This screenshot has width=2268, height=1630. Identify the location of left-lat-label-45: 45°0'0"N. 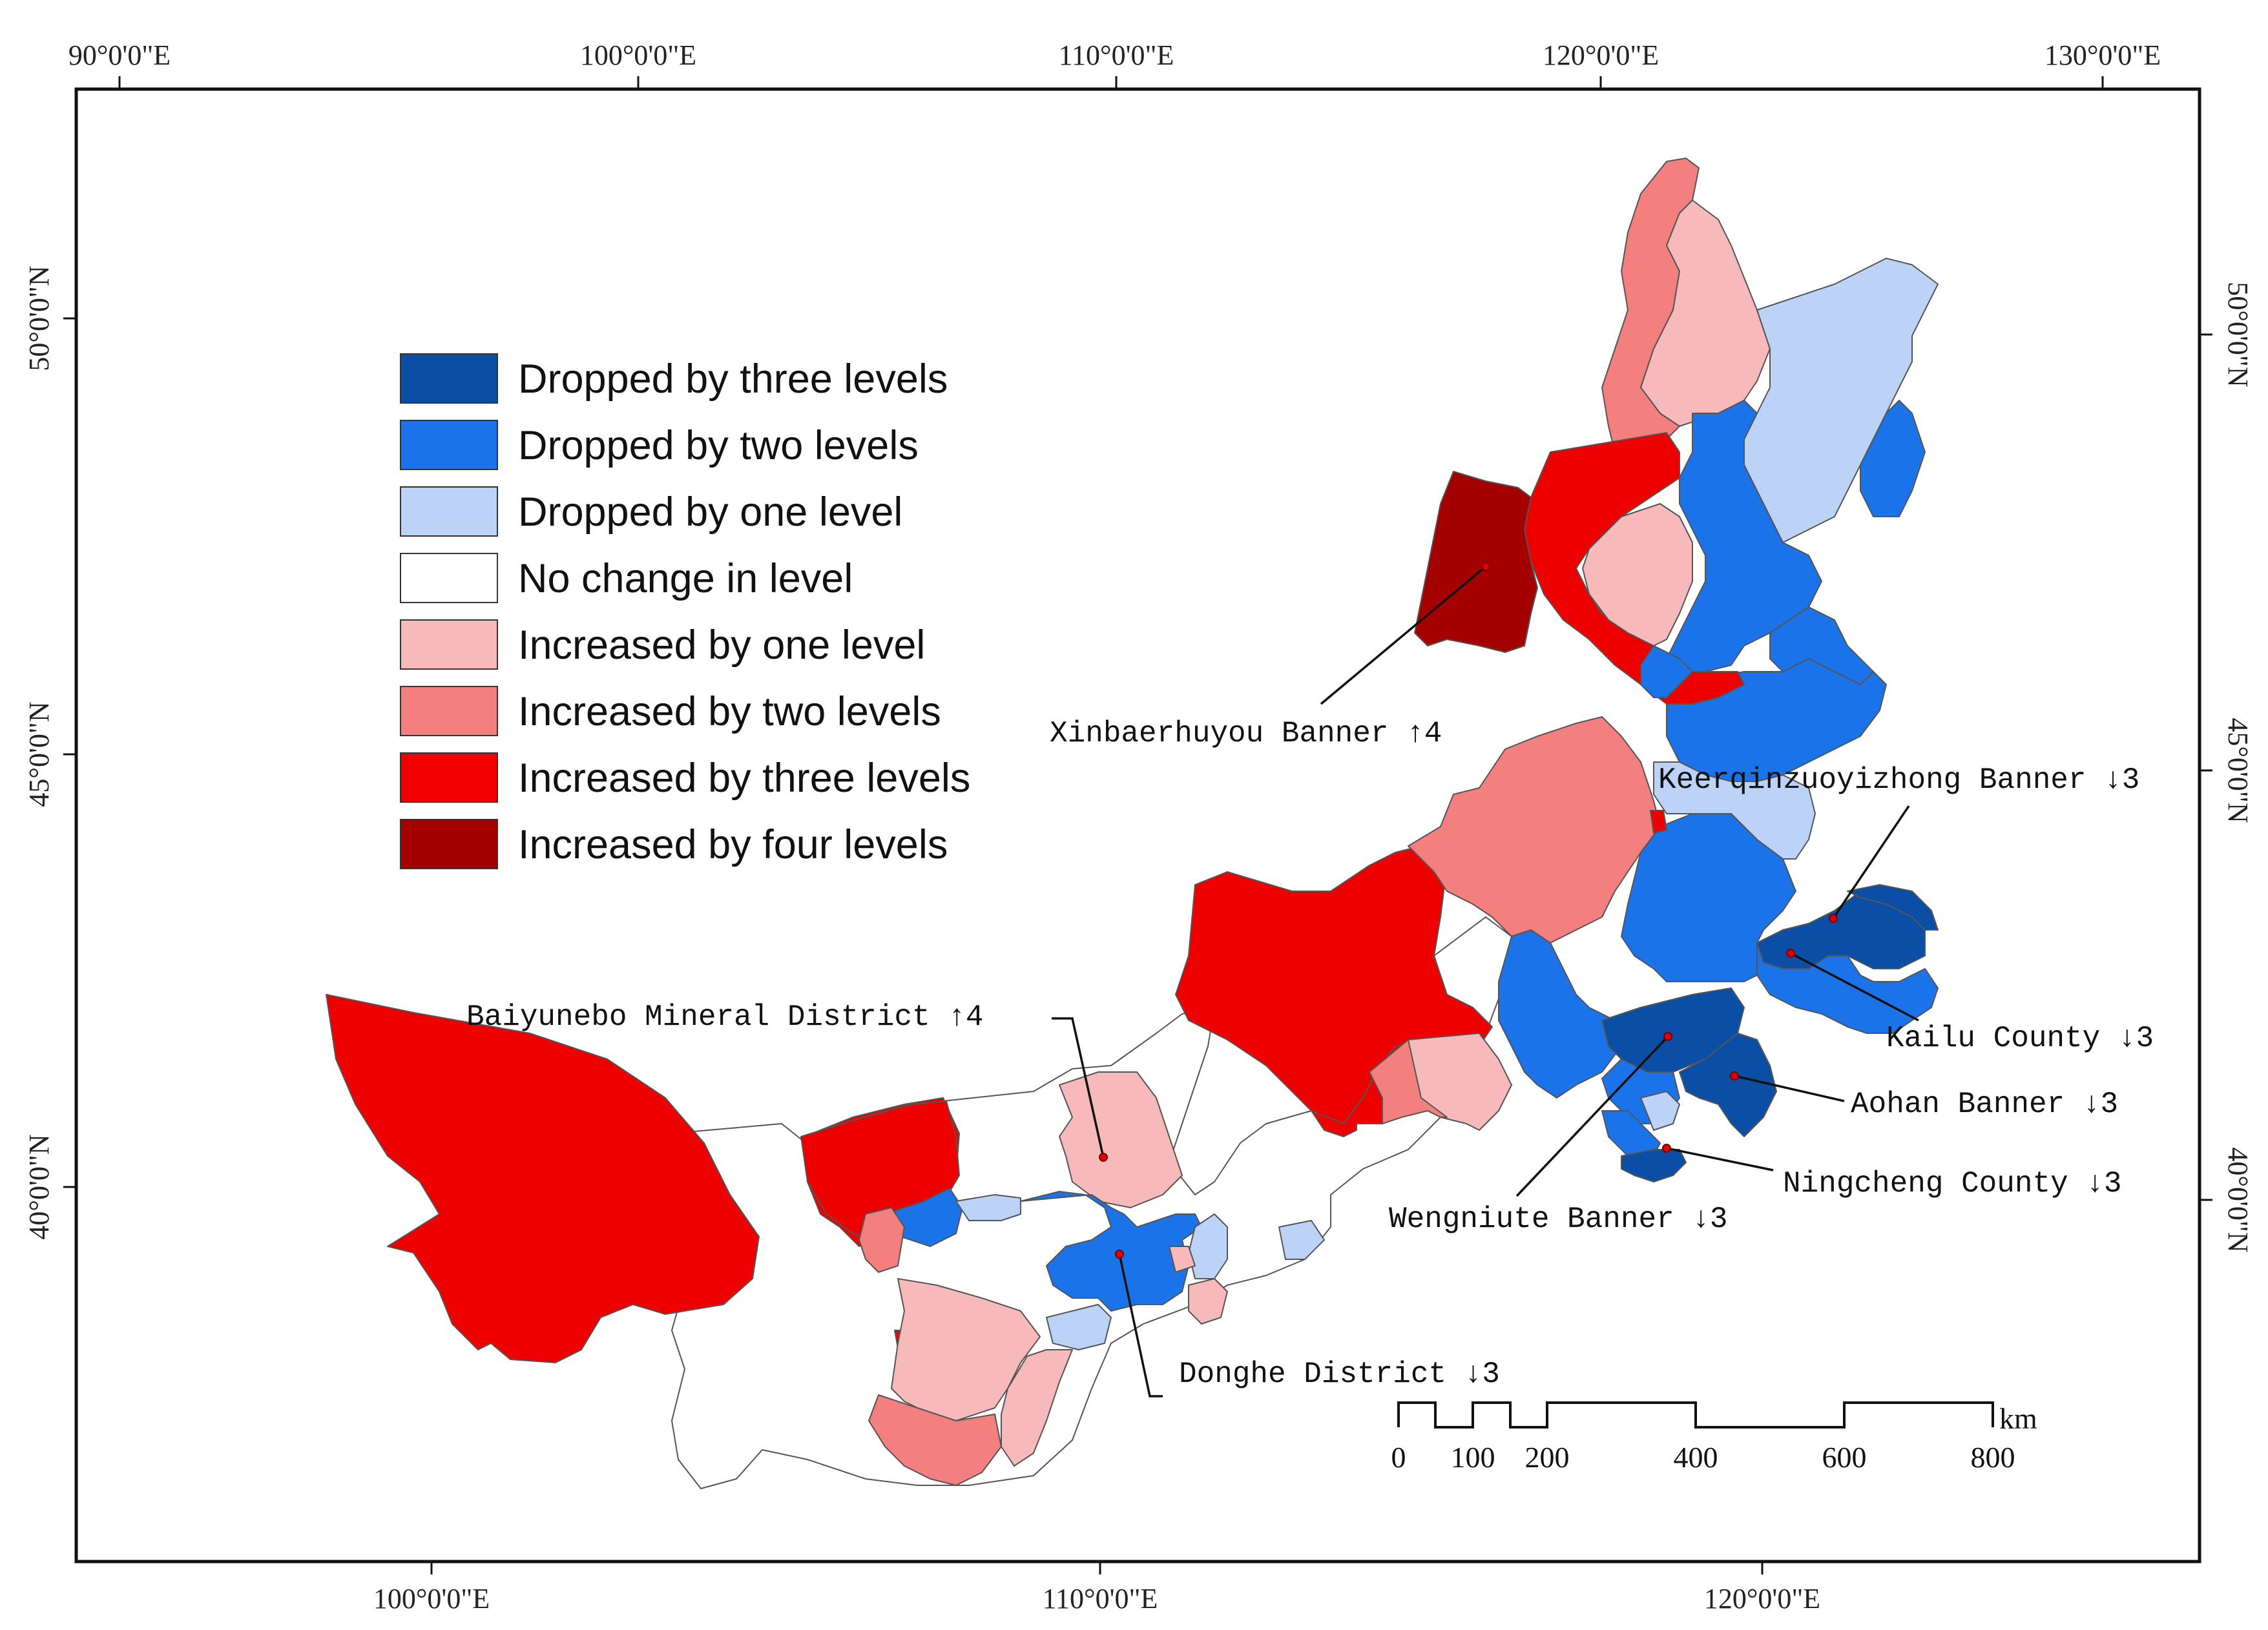
(39, 754).